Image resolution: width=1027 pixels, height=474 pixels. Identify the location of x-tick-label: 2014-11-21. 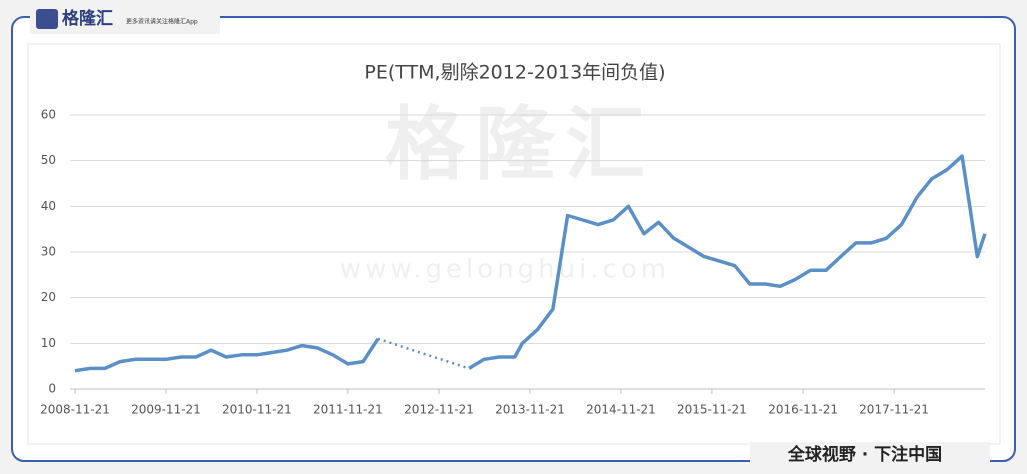
(621, 410).